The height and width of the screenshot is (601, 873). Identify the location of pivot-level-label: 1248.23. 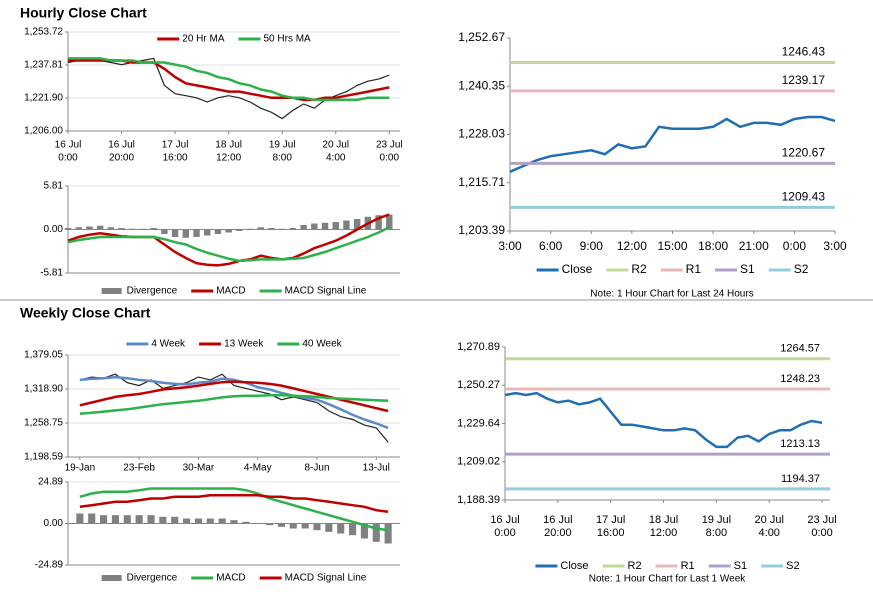
(800, 379).